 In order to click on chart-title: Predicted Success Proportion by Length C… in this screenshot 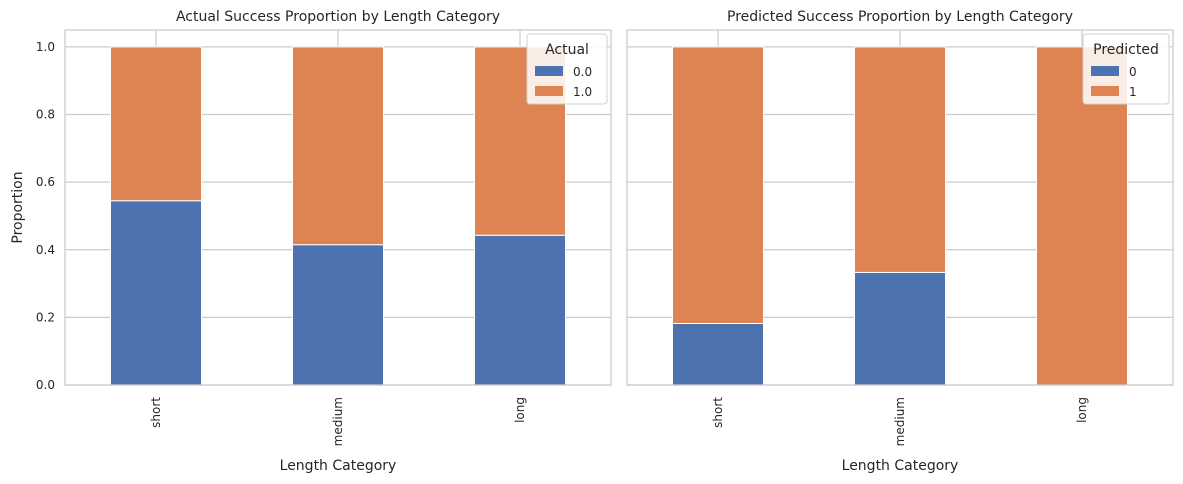, I will do `click(900, 17)`.